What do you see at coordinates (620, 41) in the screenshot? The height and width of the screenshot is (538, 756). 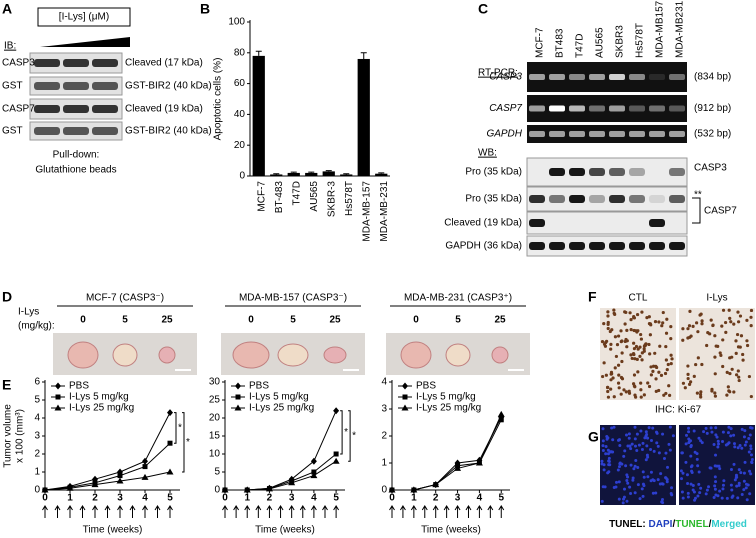 I see `lane-label: SKBR3` at bounding box center [620, 41].